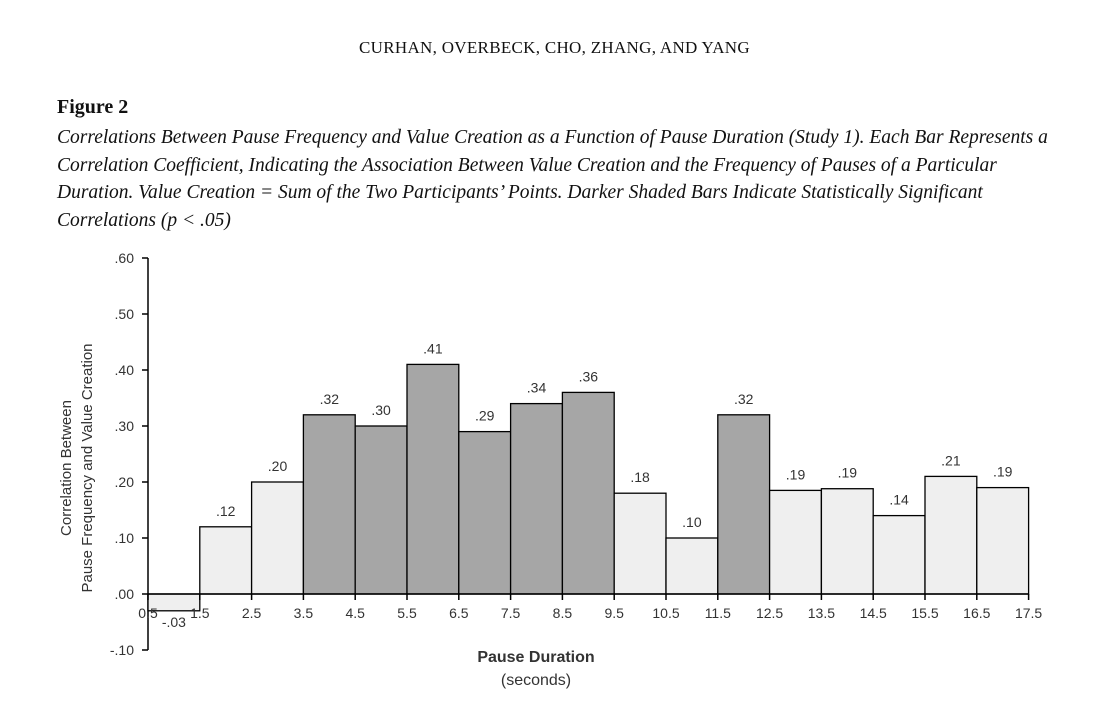 This screenshot has height=707, width=1109. I want to click on bar-label-15: .21, so click(951, 460).